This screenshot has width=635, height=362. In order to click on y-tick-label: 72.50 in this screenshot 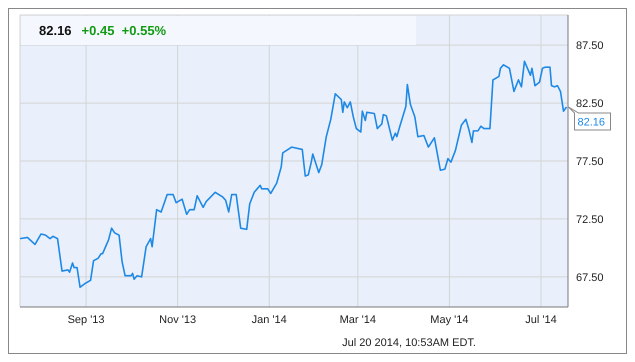, I will do `click(590, 220)`.